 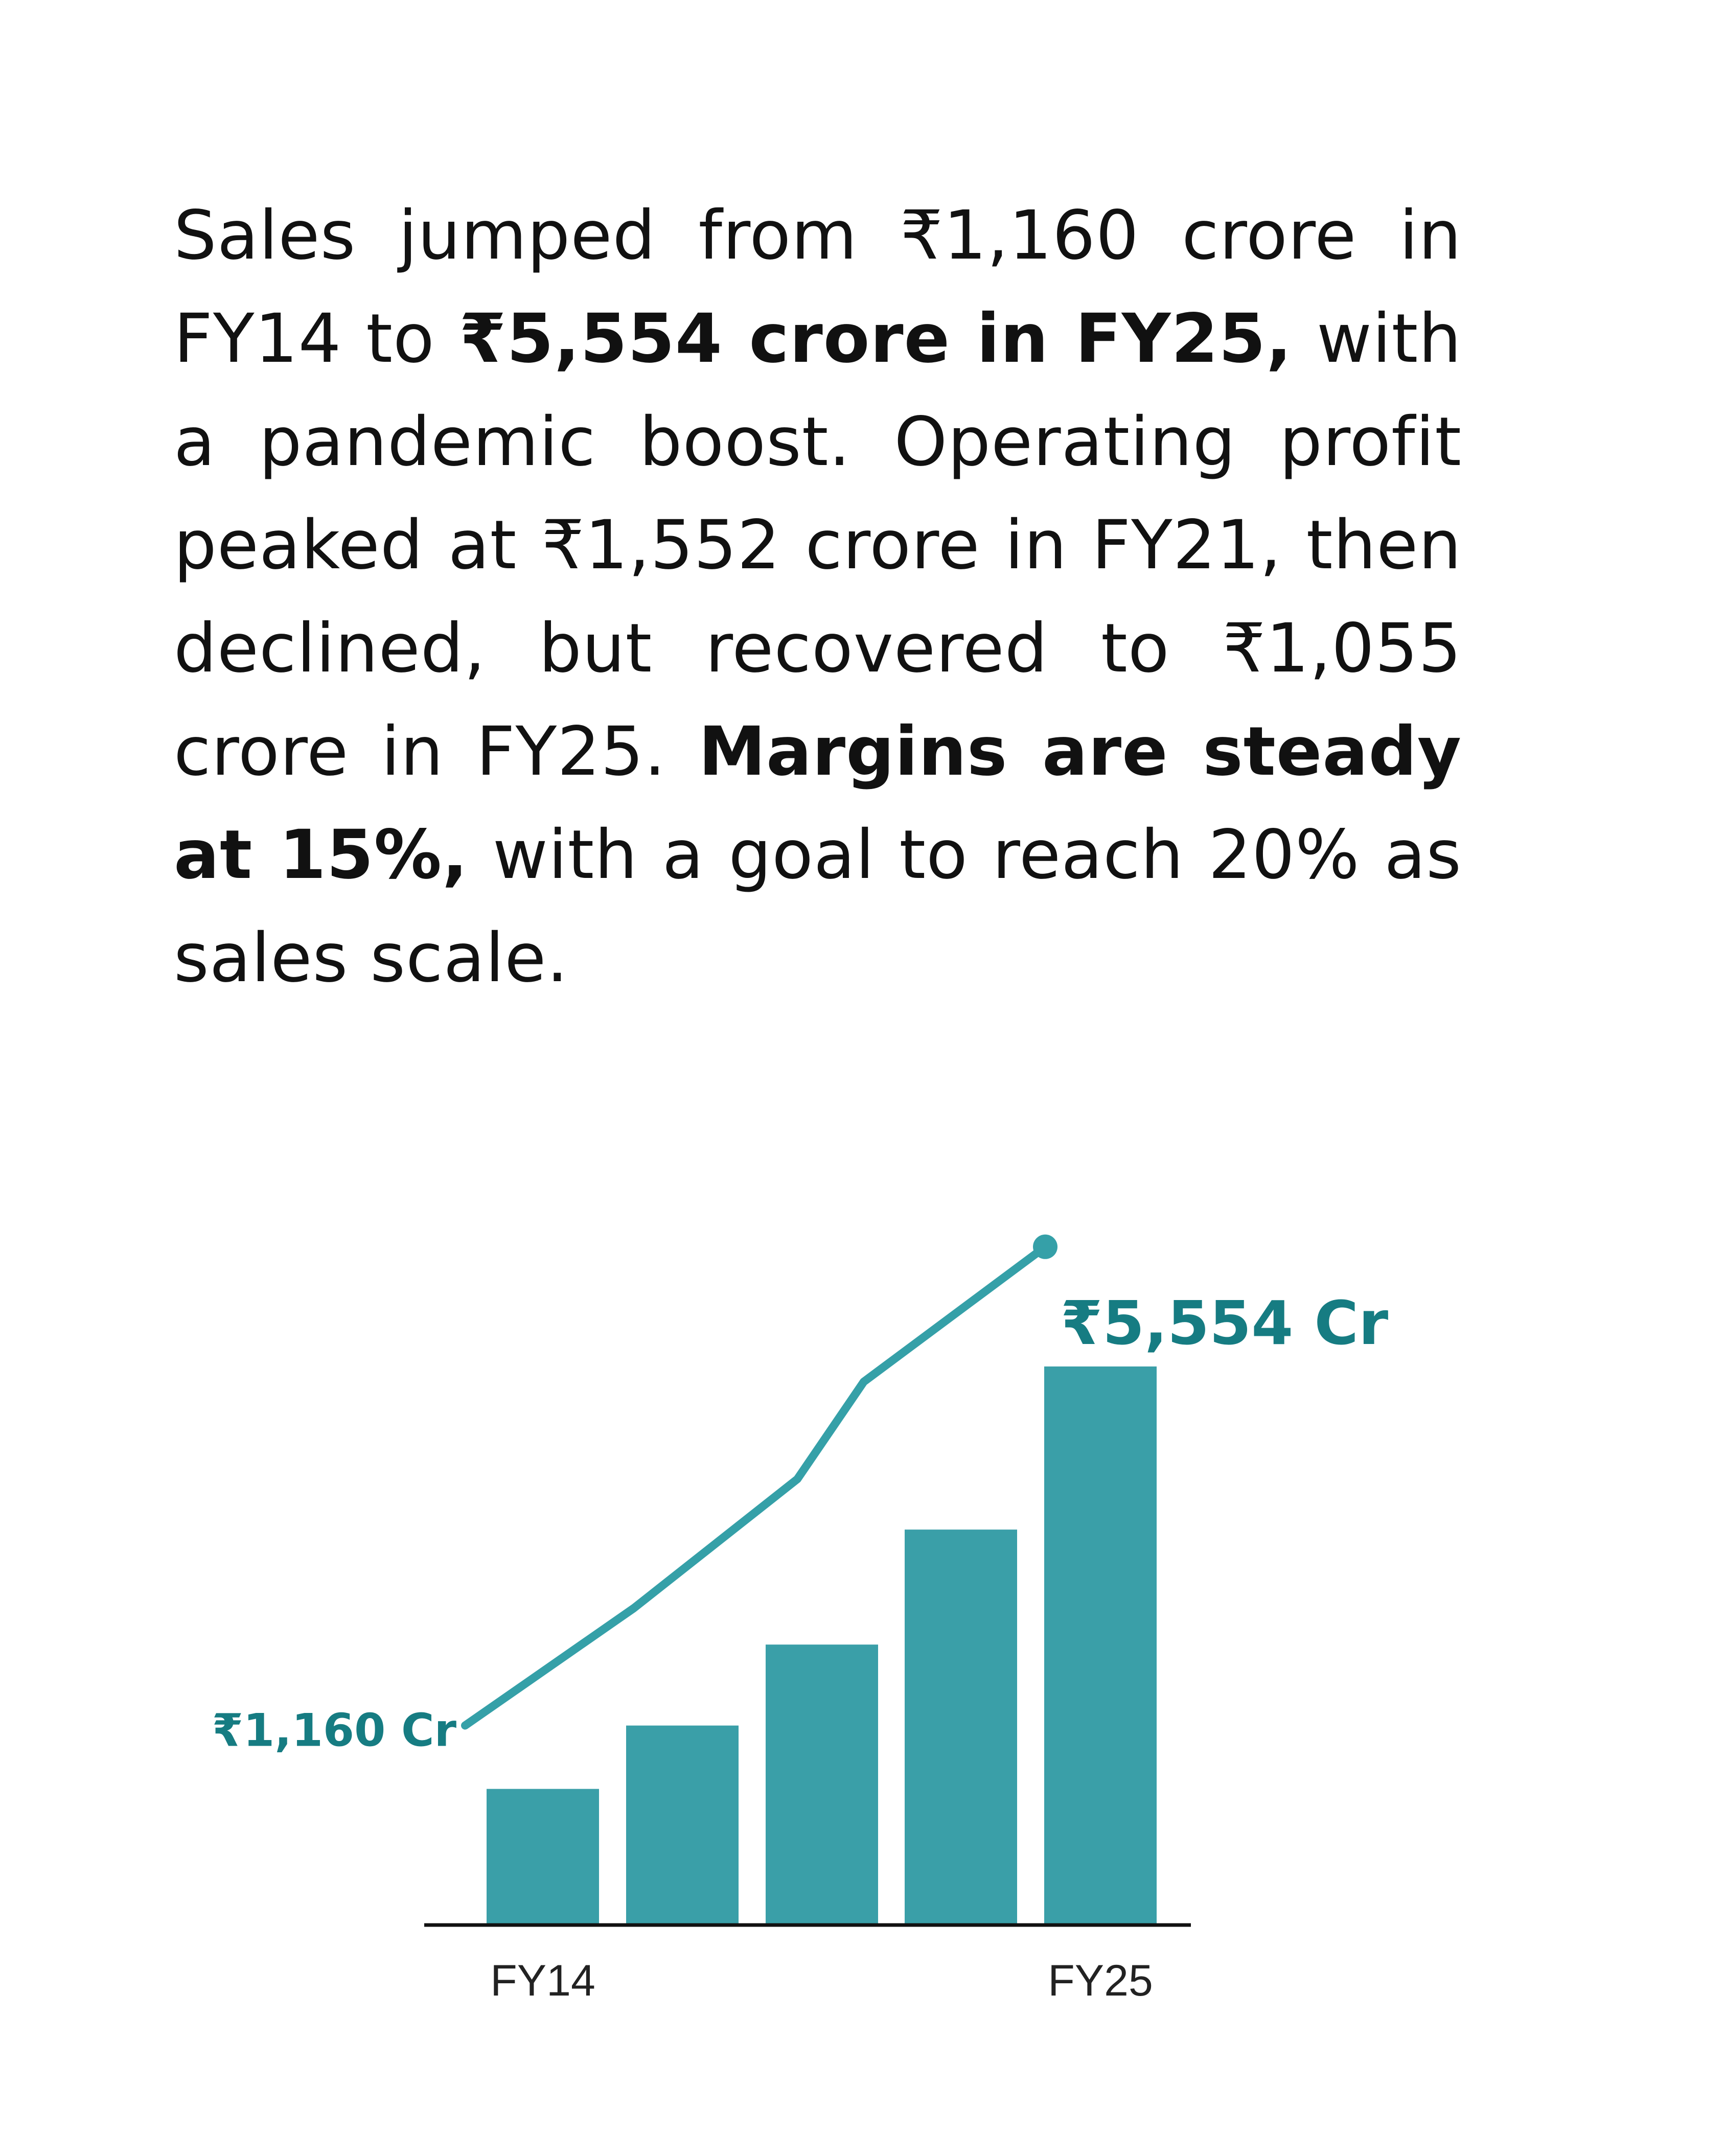 What do you see at coordinates (1100, 1981) in the screenshot?
I see `tick-label-fy25: FY25` at bounding box center [1100, 1981].